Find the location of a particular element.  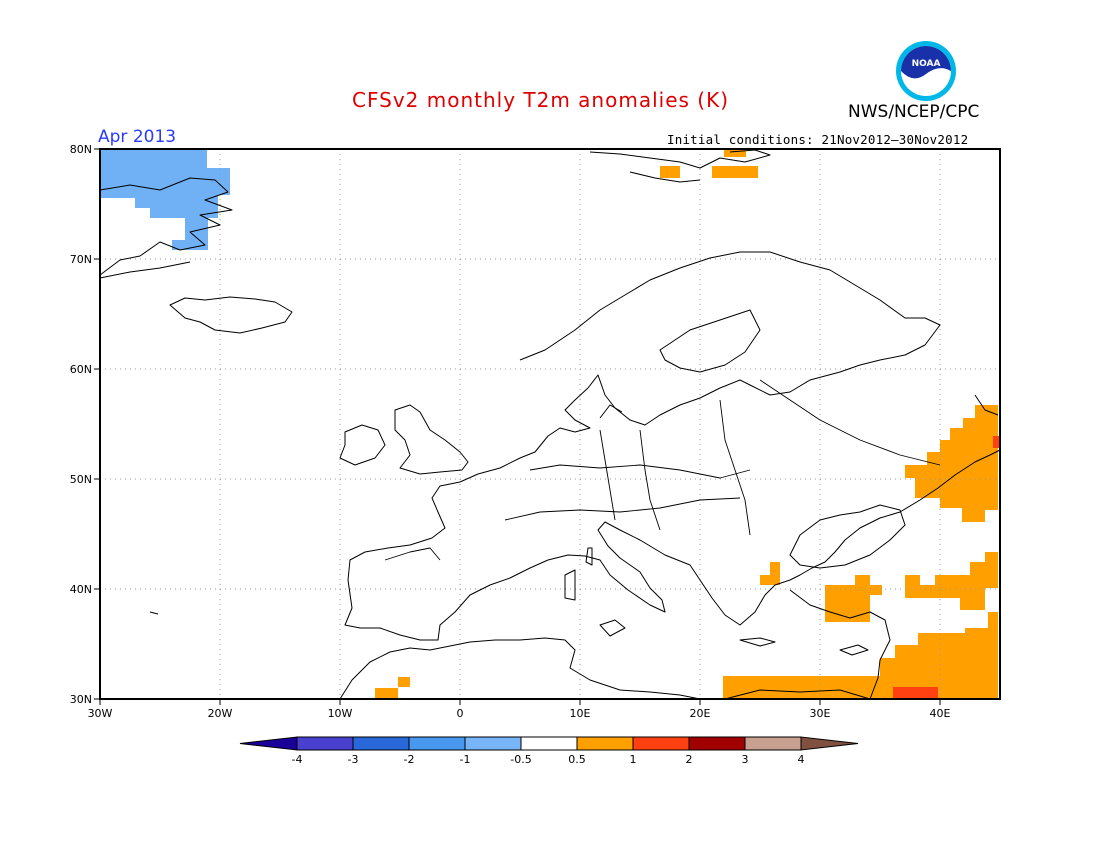

initial-conditions: Initial conditions: 21Nov2012–30Nov2012 is located at coordinates (818, 139).